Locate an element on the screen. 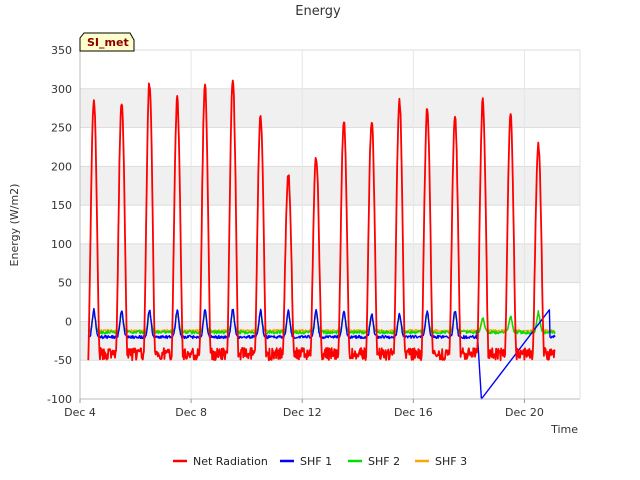 The width and height of the screenshot is (640, 480). legend-label: SHF 1 is located at coordinates (316, 461).